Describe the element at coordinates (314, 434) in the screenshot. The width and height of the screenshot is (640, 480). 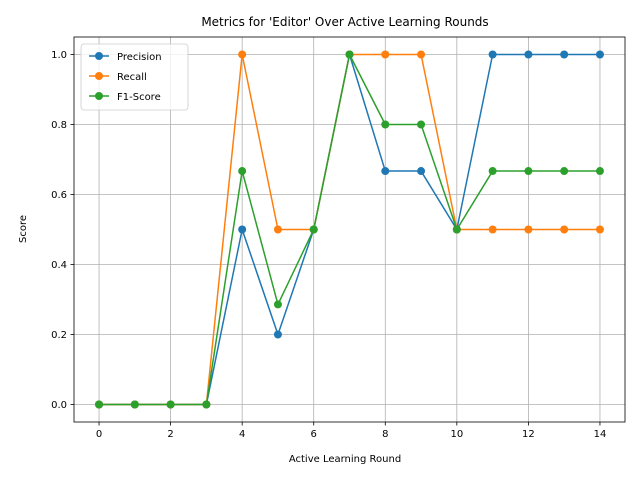
I see `x-tick-label: 6` at that location.